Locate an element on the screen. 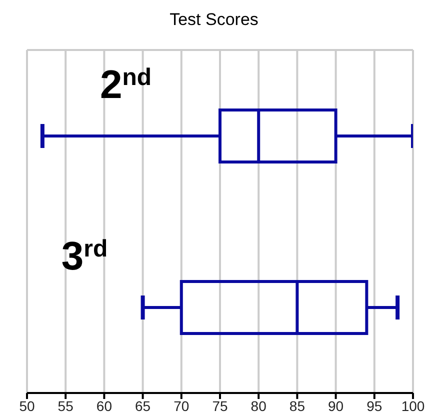  x-tick-label: 50 is located at coordinates (27, 406).